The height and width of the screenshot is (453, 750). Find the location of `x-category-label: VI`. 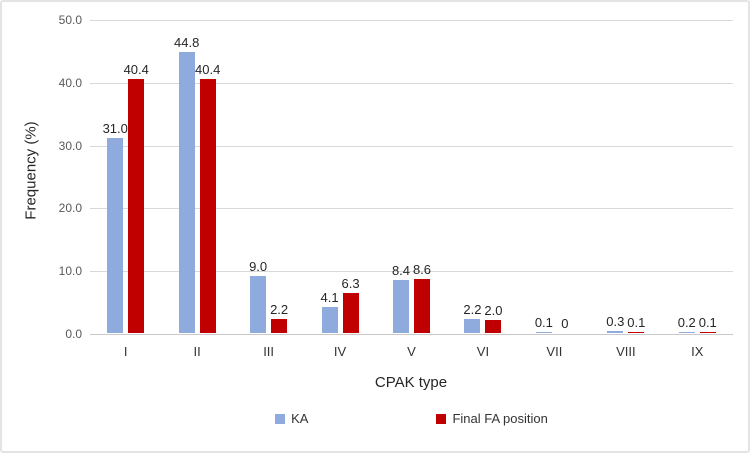

x-category-label: VI is located at coordinates (483, 351).